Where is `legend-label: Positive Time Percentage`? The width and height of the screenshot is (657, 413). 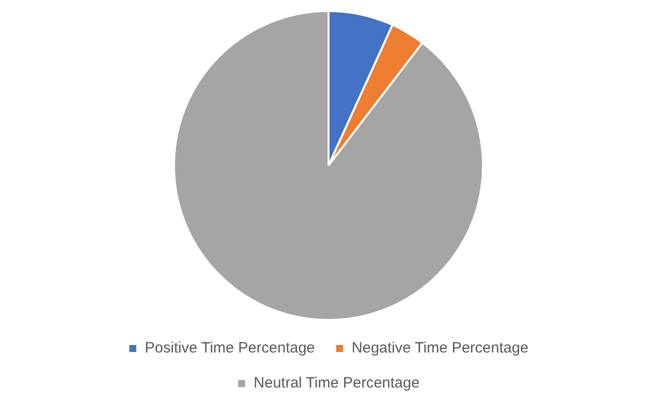 legend-label: Positive Time Percentage is located at coordinates (229, 348).